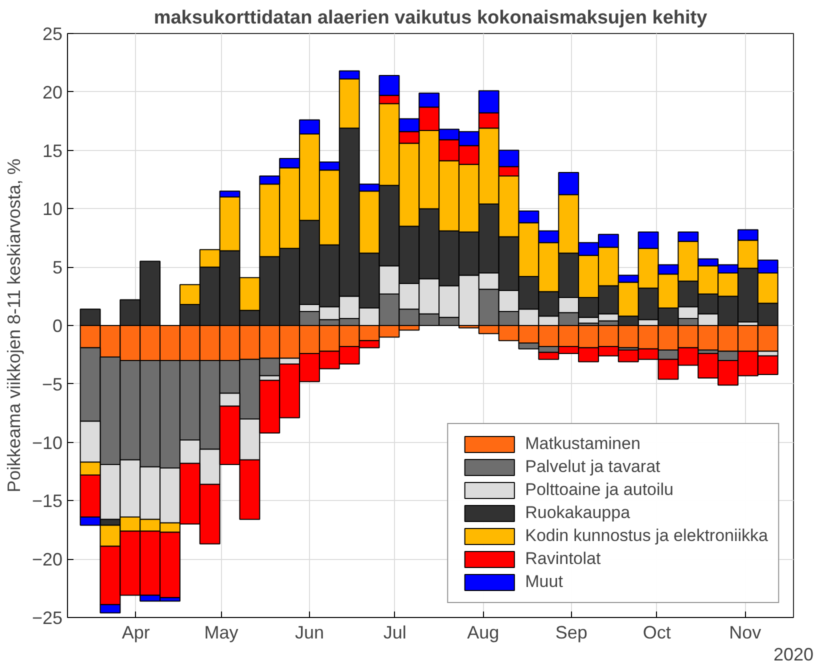 This screenshot has height=663, width=827. What do you see at coordinates (52, 384) in the screenshot?
I see `y-tick-label: −5` at bounding box center [52, 384].